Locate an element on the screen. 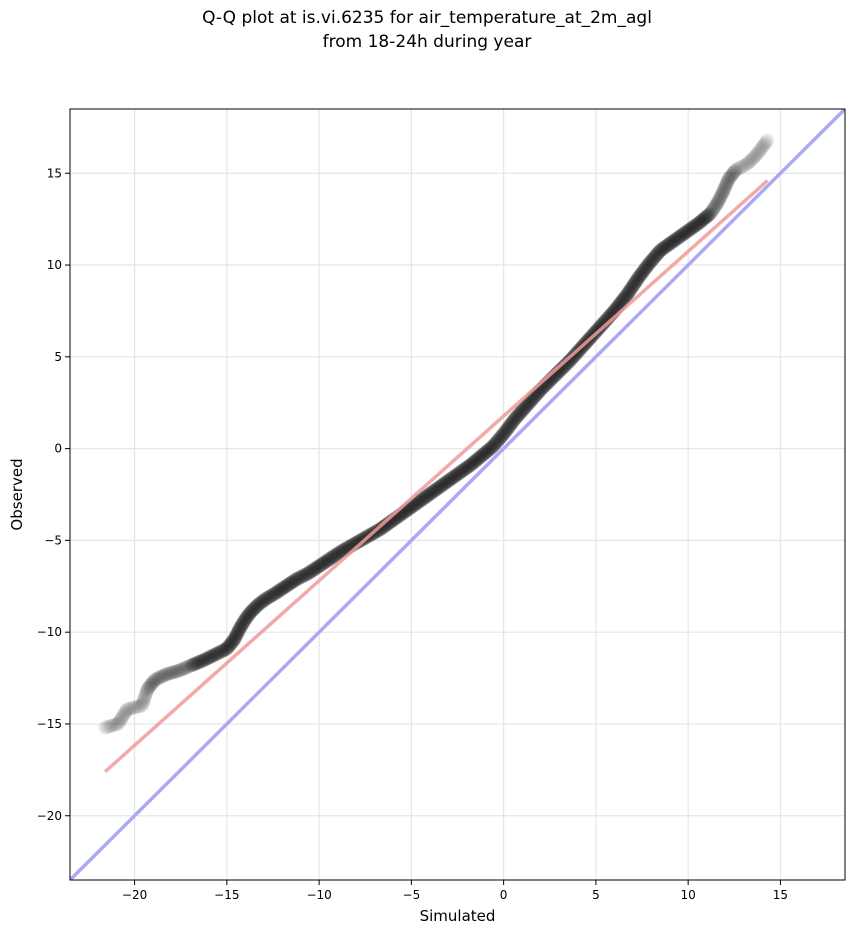 The width and height of the screenshot is (854, 934). chart-title-line-2: from 18-24h during year is located at coordinates (427, 42).